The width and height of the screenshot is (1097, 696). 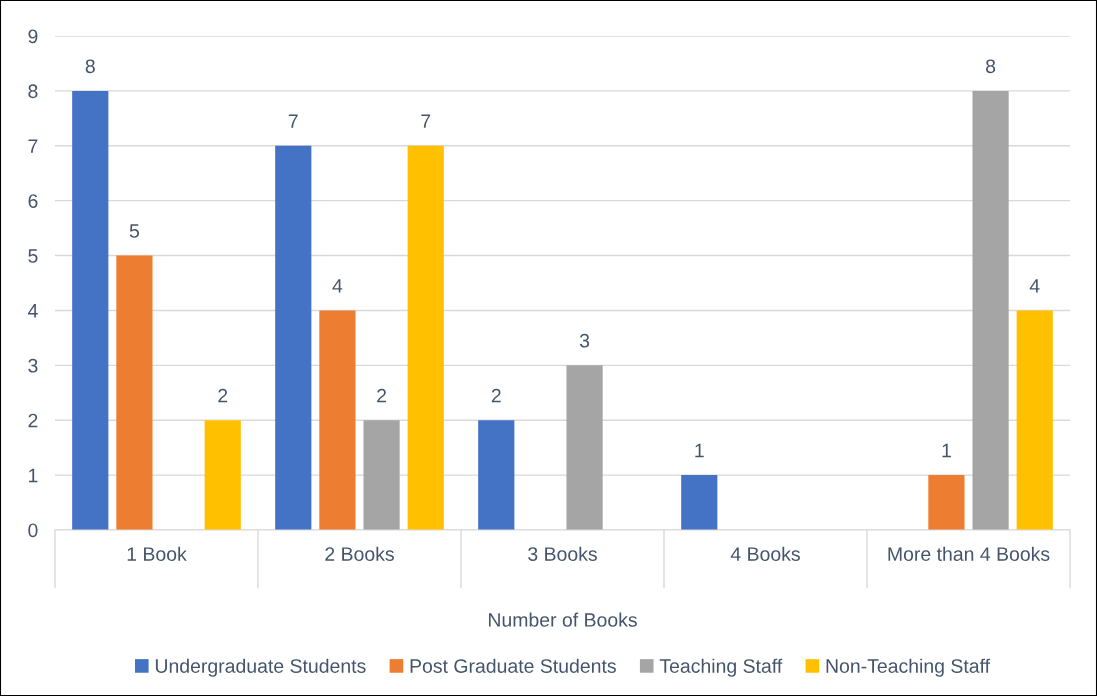 I want to click on y-tick-label: 9, so click(x=33, y=36).